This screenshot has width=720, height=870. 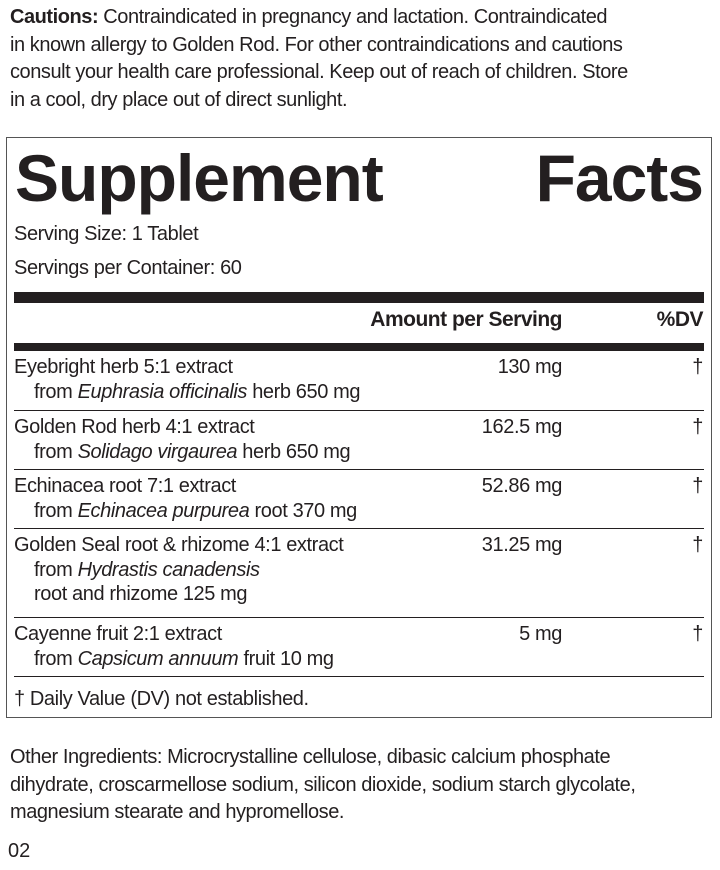 What do you see at coordinates (128, 268) in the screenshot?
I see `servings-per-container: Servings per Container: 60` at bounding box center [128, 268].